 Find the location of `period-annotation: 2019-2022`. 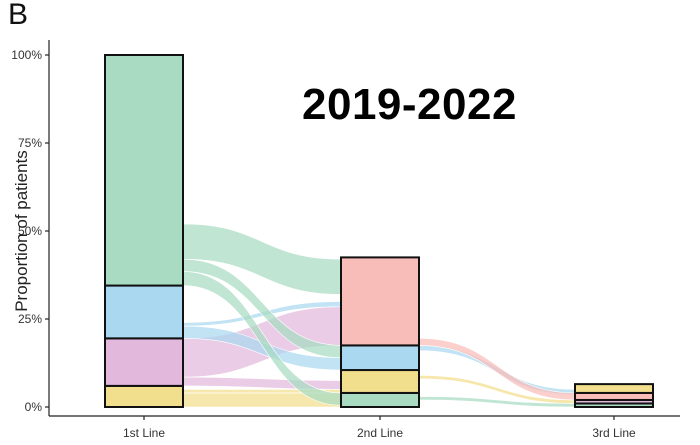

period-annotation: 2019-2022 is located at coordinates (409, 104).